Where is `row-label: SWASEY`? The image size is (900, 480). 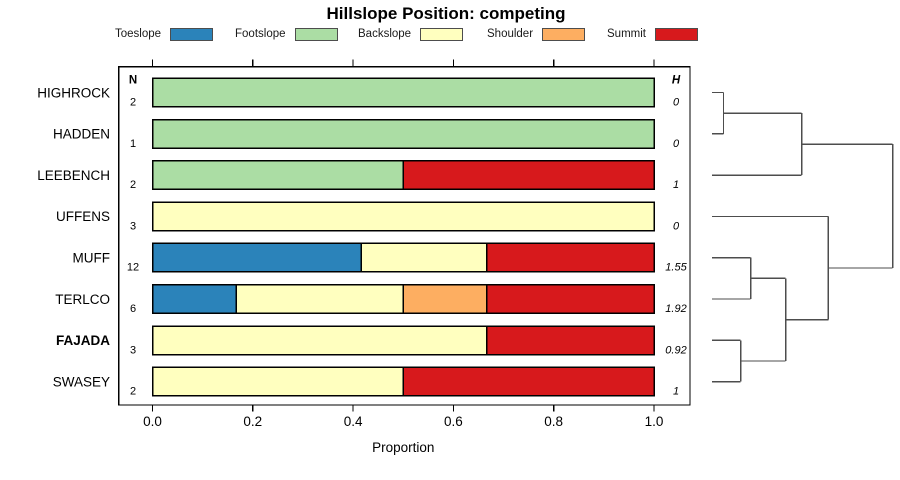 row-label: SWASEY is located at coordinates (81, 381).